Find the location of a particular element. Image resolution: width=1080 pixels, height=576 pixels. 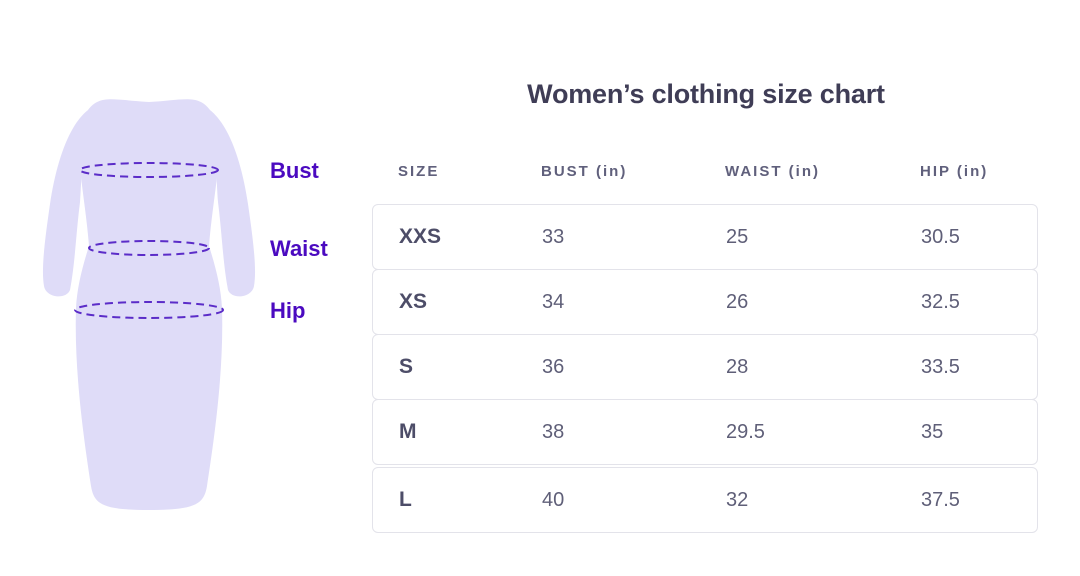

column-header-waist: WAIST (in) is located at coordinates (772, 171).